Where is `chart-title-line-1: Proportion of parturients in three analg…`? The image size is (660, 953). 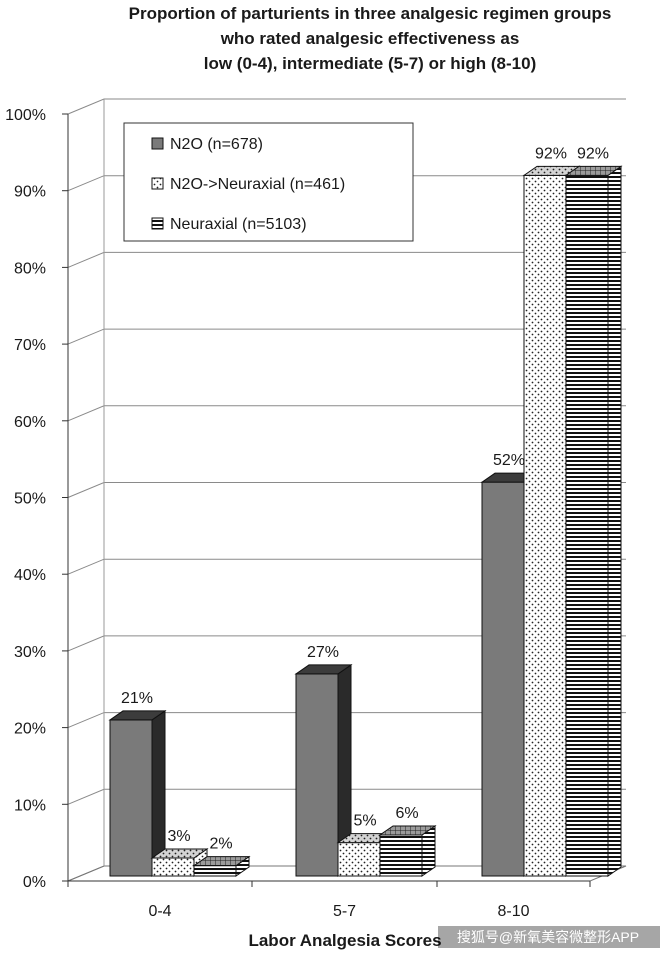 chart-title-line-1: Proportion of parturients in three analg… is located at coordinates (370, 13).